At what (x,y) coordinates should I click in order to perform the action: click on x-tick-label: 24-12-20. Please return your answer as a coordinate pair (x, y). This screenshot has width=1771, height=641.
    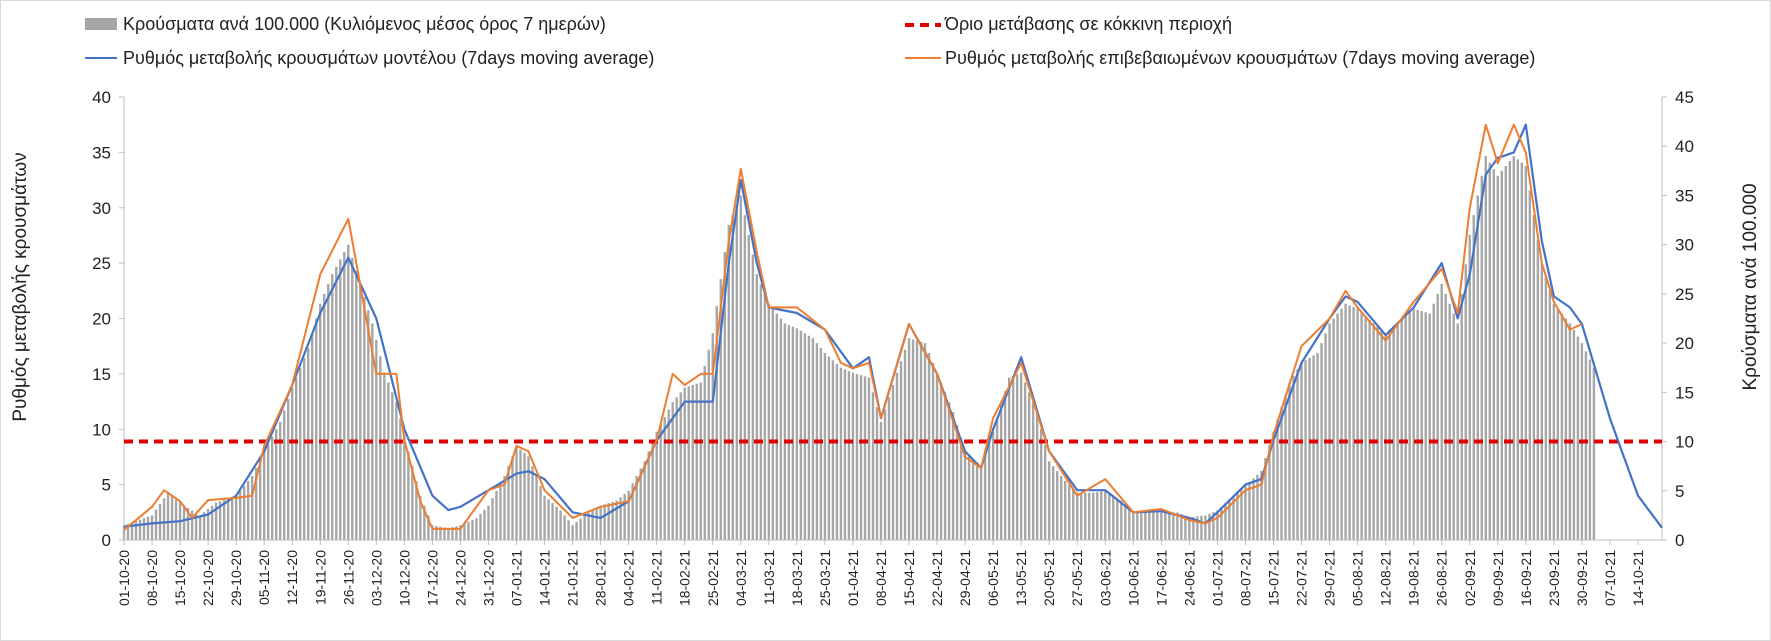
    Looking at the image, I should click on (460, 578).